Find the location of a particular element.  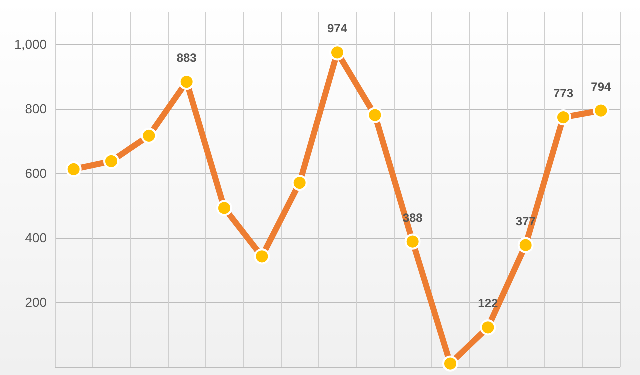

y-tick-label: 600 is located at coordinates (36, 173).